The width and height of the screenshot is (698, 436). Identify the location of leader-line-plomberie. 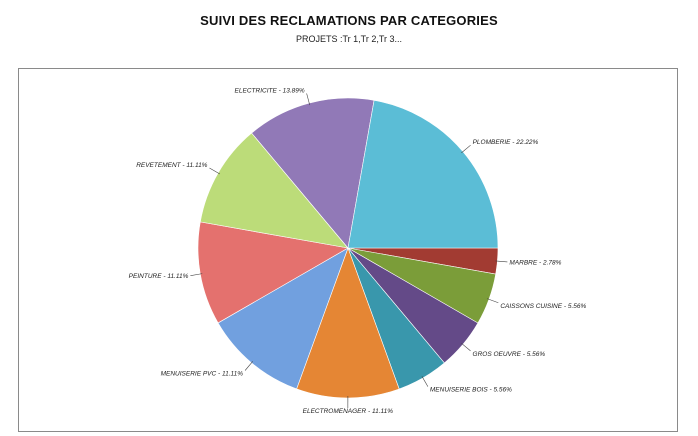
(466, 149).